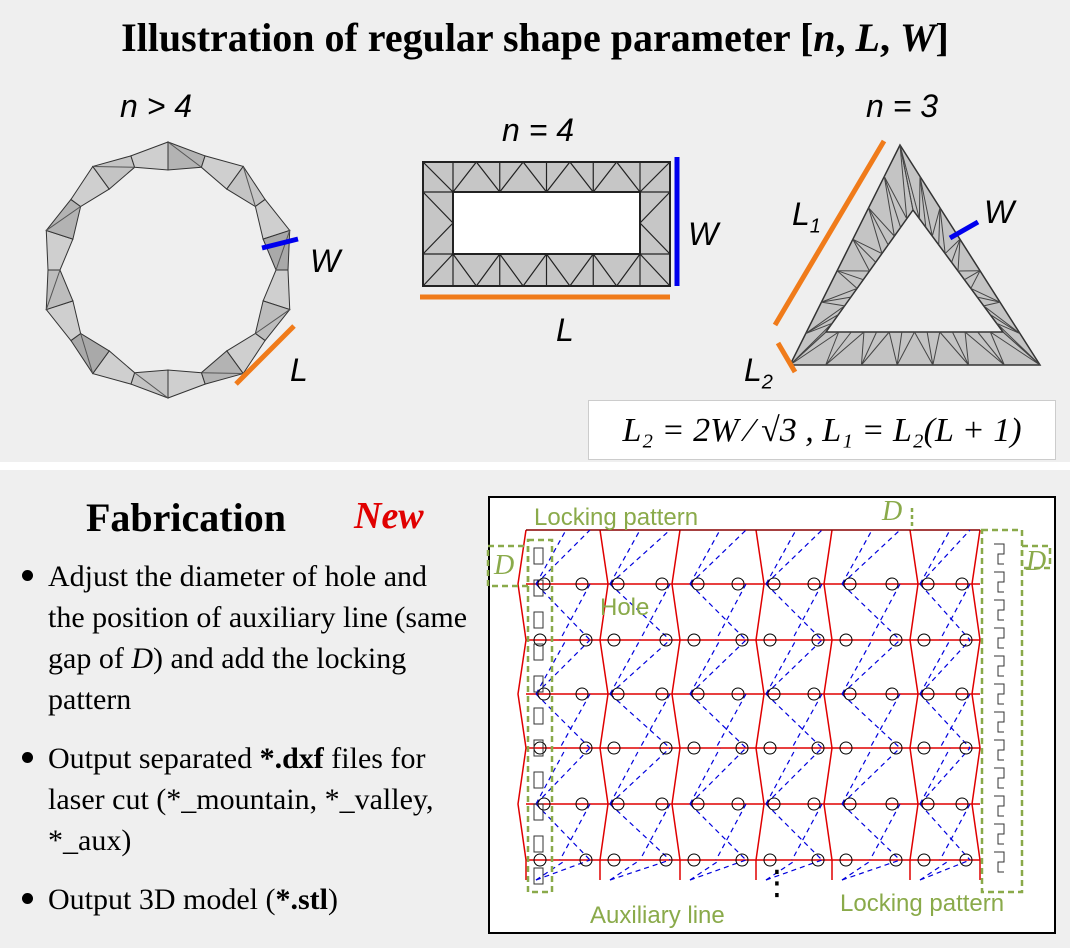 This screenshot has width=1070, height=948. What do you see at coordinates (922, 903) in the screenshot?
I see `locking-pattern-bottom-label: Locking pattern` at bounding box center [922, 903].